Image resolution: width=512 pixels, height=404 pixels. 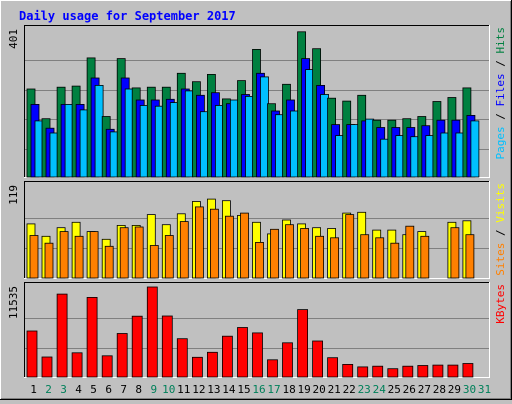 I want to click on x-tick-label: 7, so click(x=123, y=389).